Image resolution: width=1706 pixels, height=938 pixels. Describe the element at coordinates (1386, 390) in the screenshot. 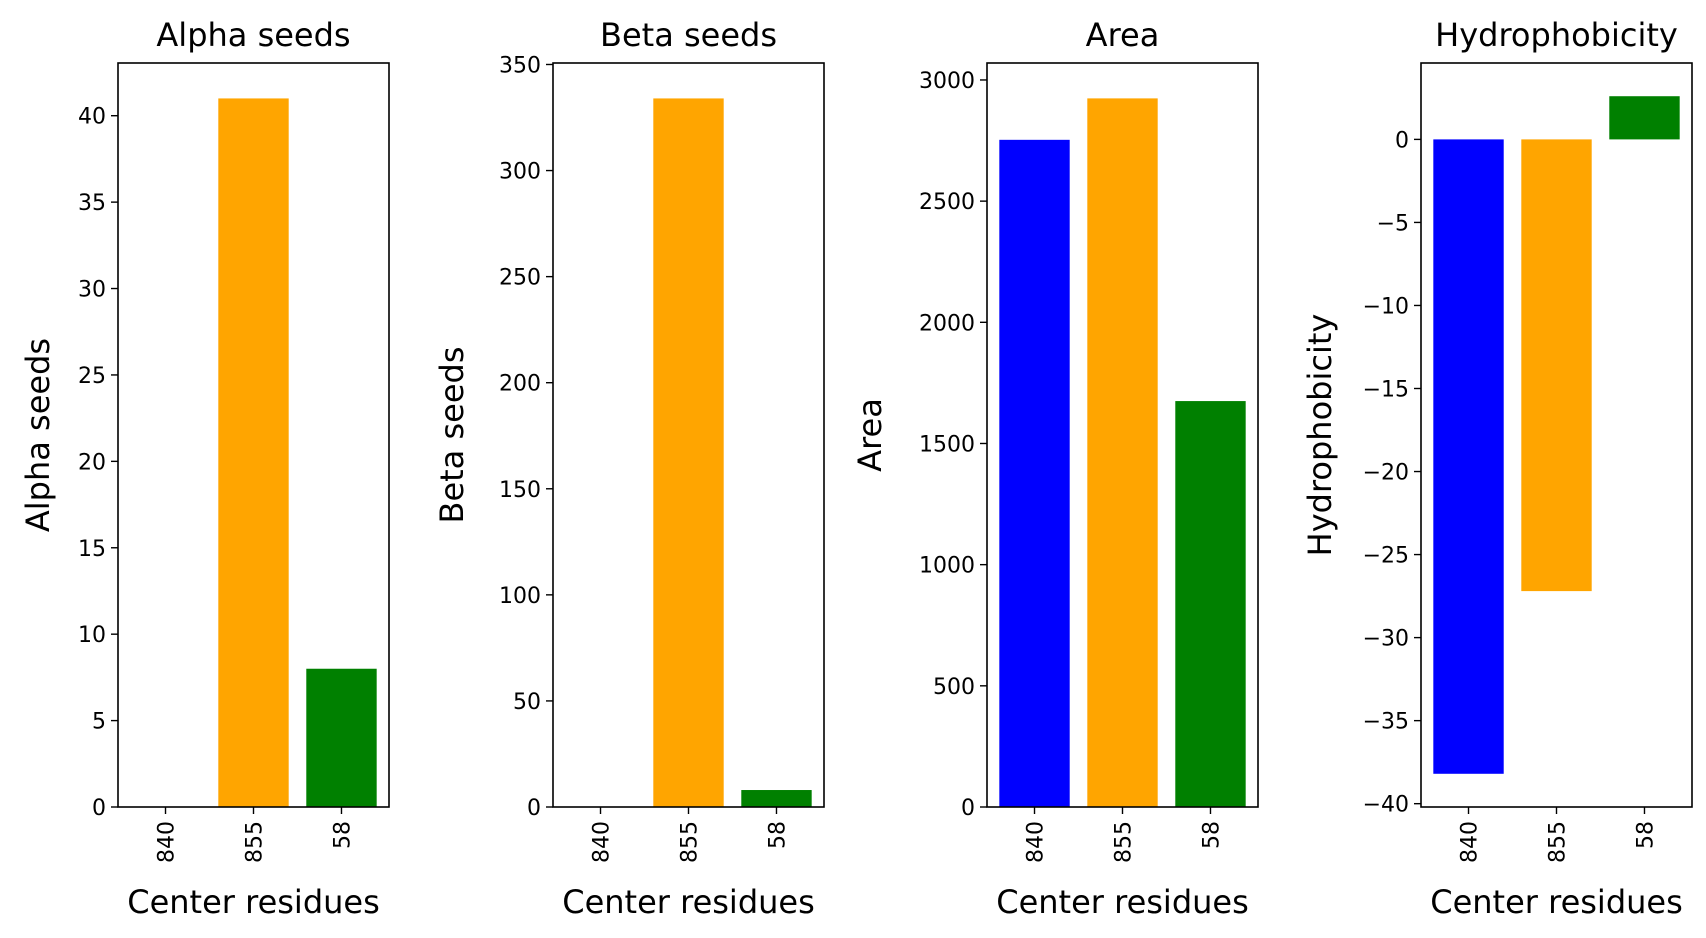

I see `y-tick-label: −15` at that location.